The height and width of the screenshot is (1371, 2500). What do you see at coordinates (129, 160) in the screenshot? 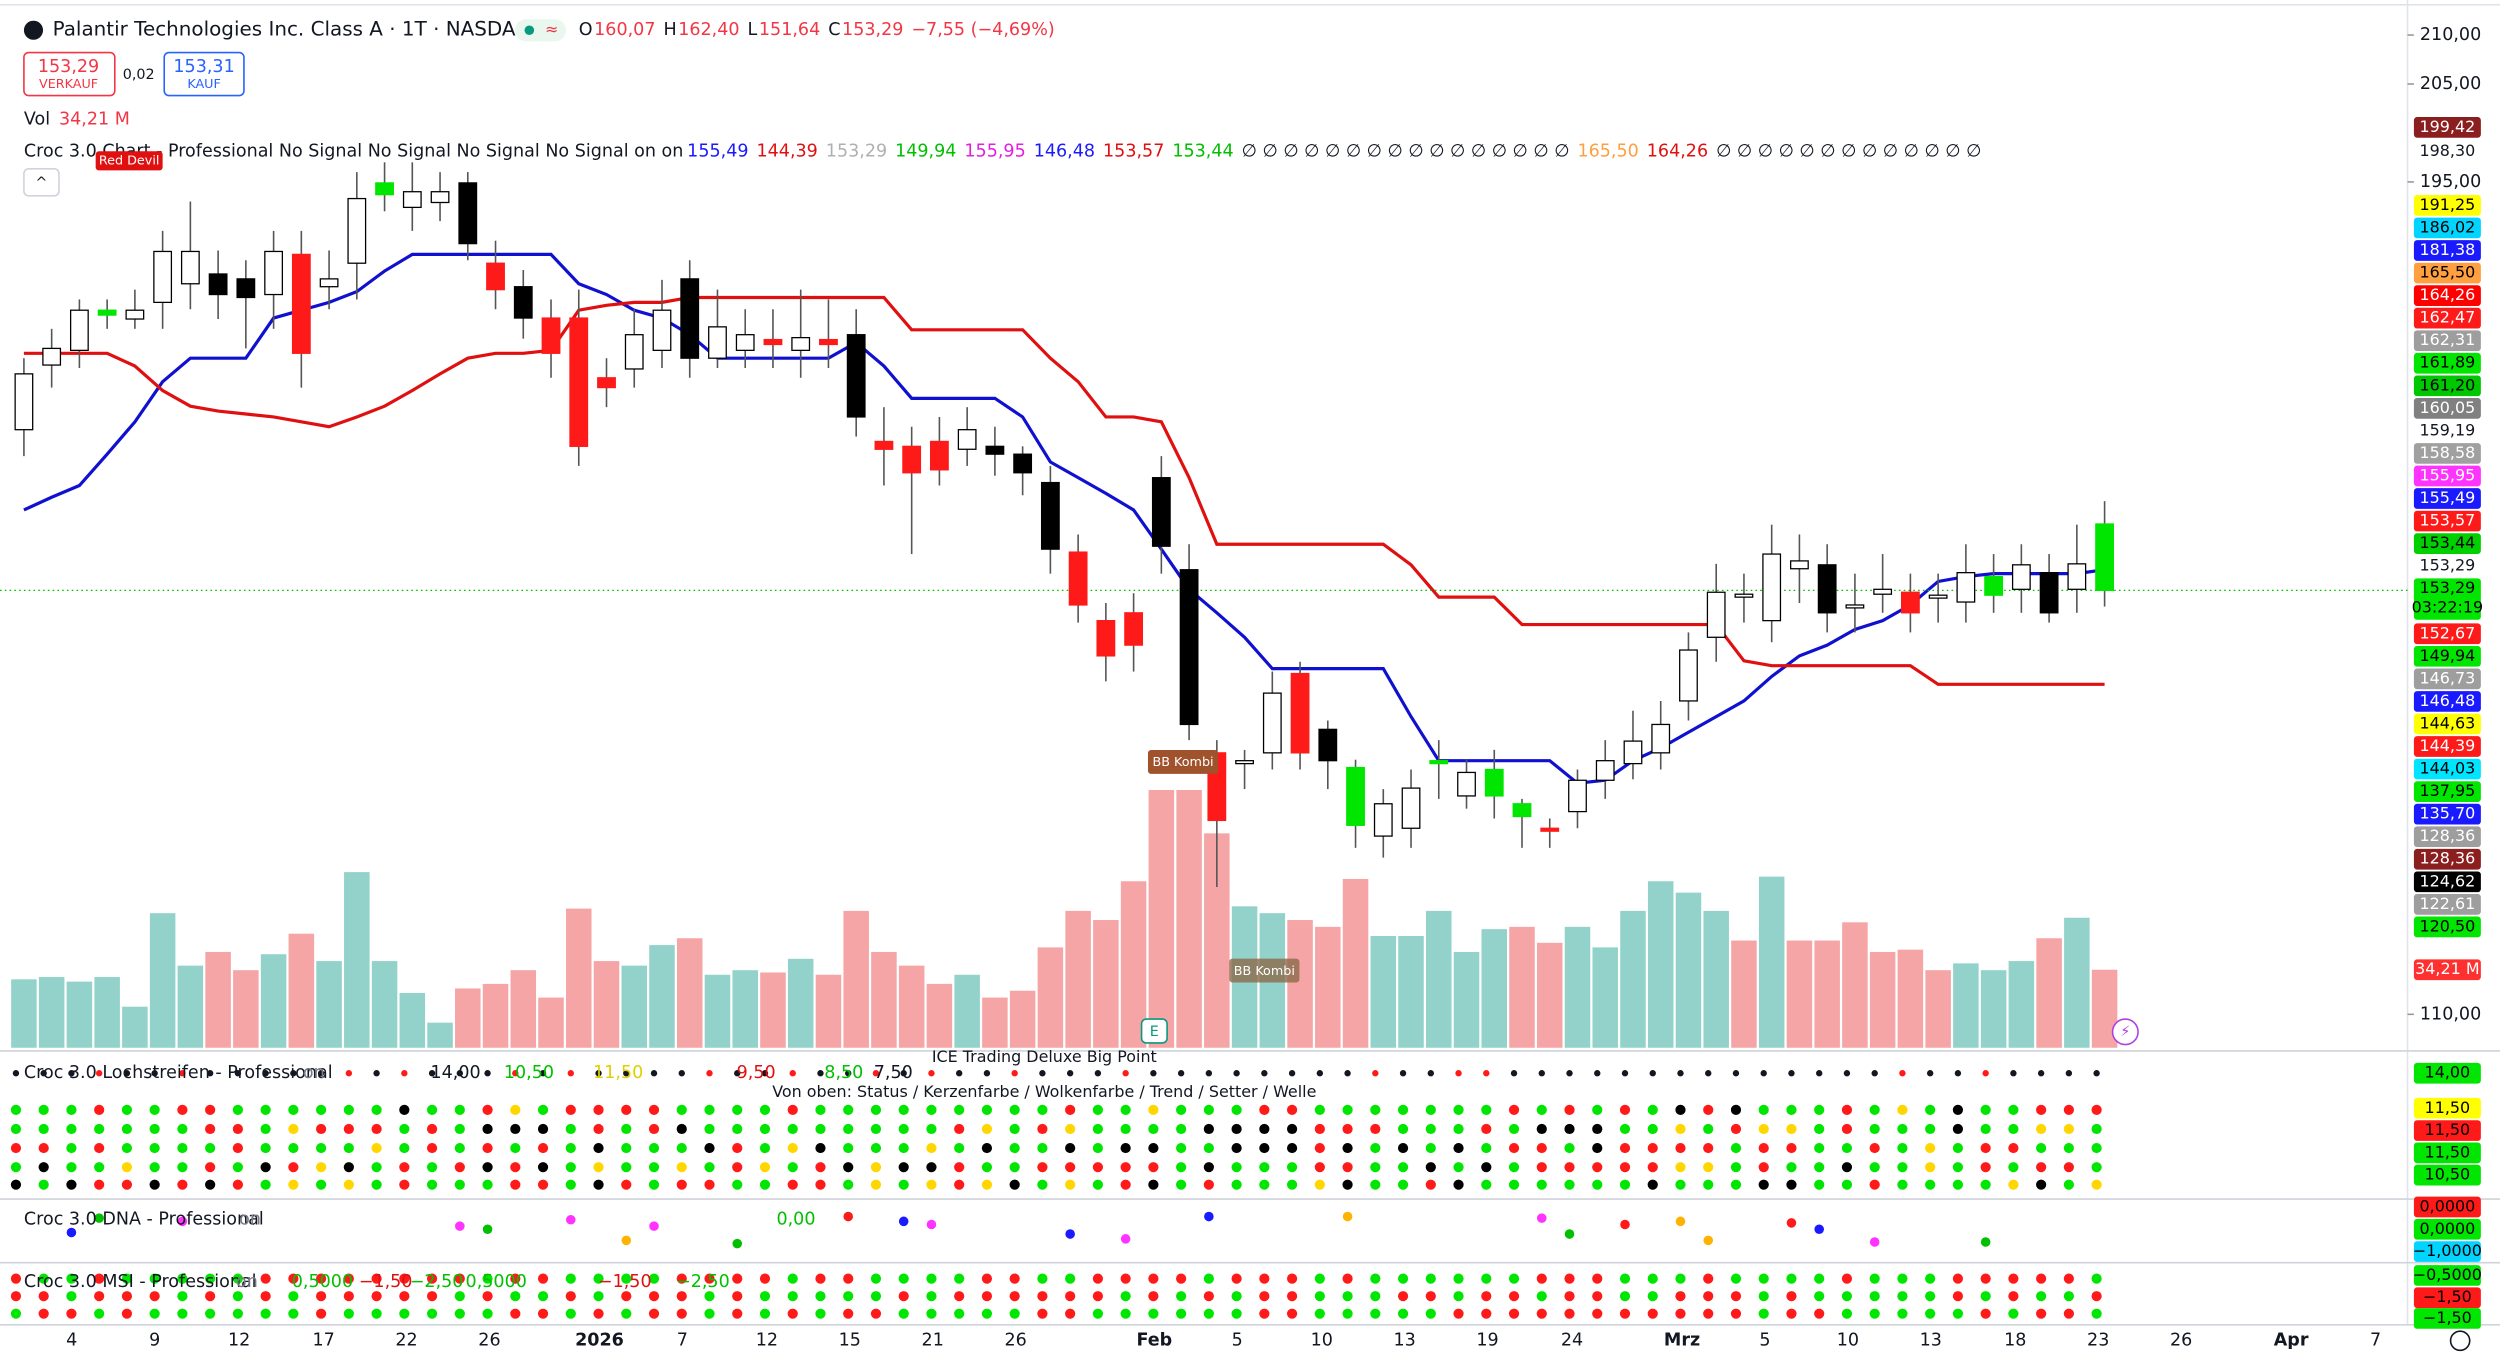
I see `red-devil-text: Red Devil` at bounding box center [129, 160].